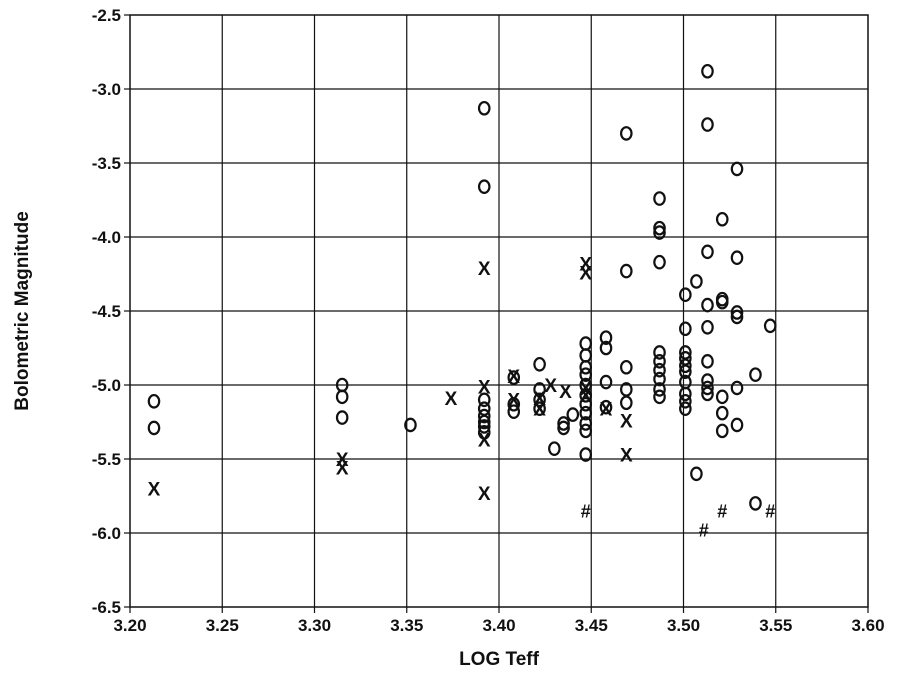  What do you see at coordinates (106, 237) in the screenshot?
I see `y-tick-label: -4.0` at bounding box center [106, 237].